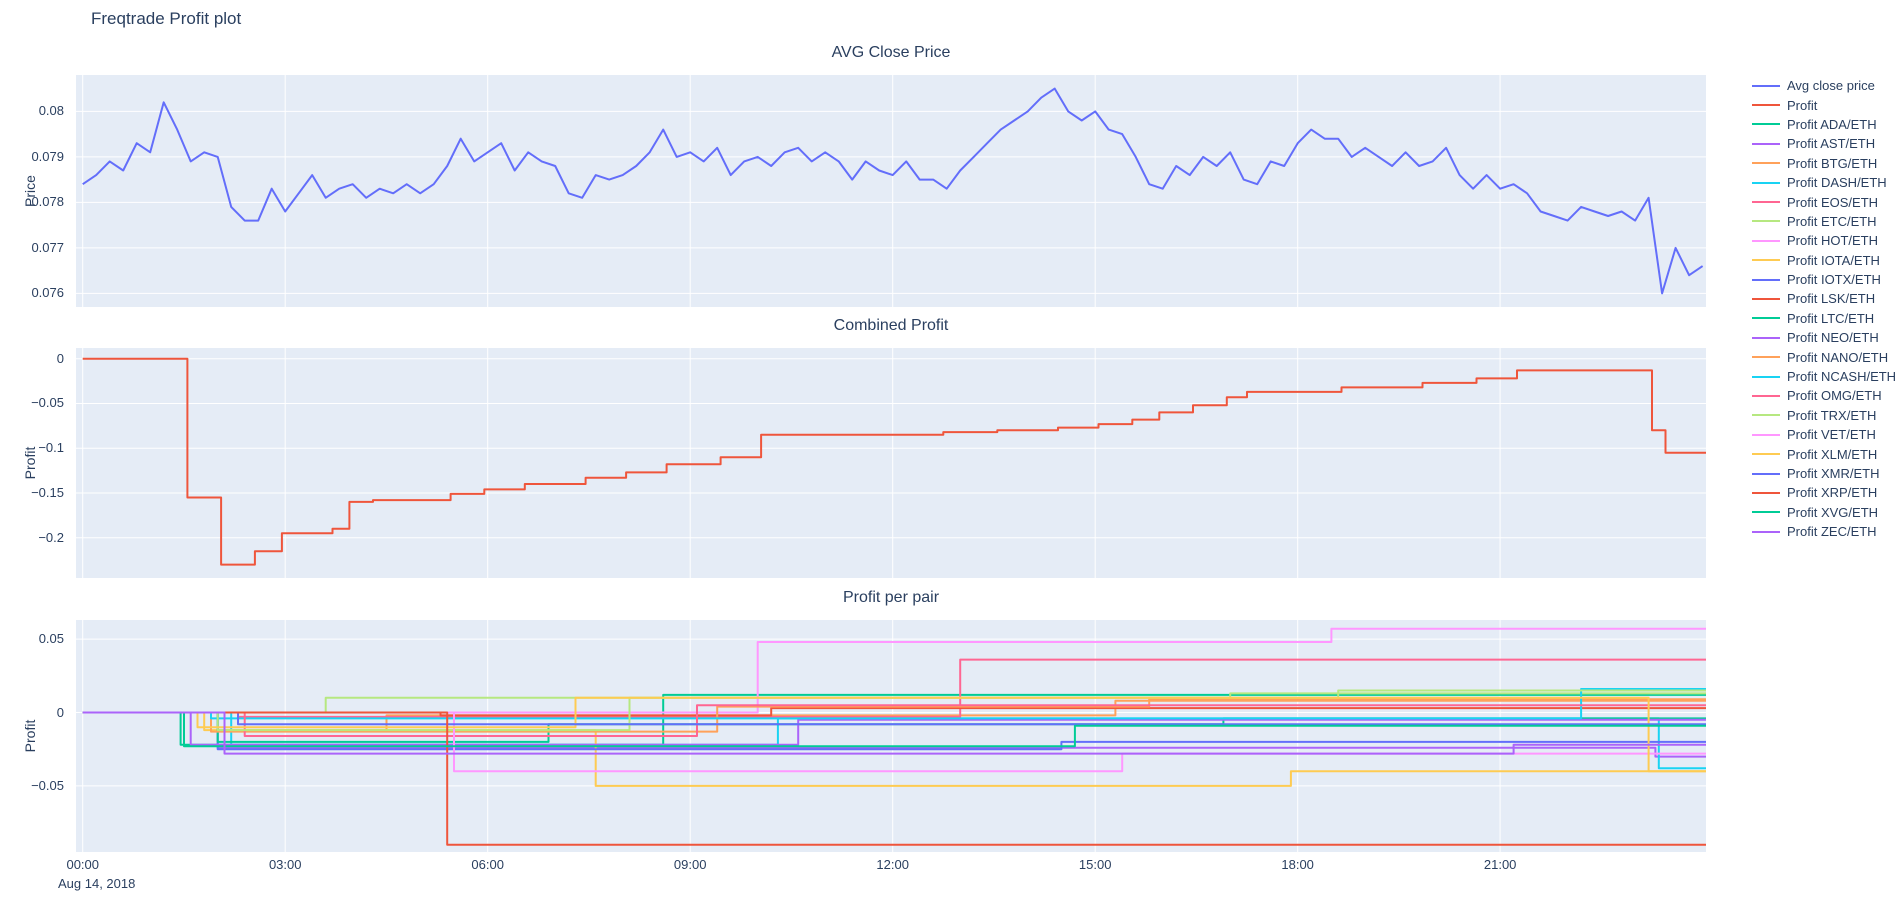  I want to click on legend-item-profit-ltc-eth: Profit LTC/ETH, so click(1824, 318).